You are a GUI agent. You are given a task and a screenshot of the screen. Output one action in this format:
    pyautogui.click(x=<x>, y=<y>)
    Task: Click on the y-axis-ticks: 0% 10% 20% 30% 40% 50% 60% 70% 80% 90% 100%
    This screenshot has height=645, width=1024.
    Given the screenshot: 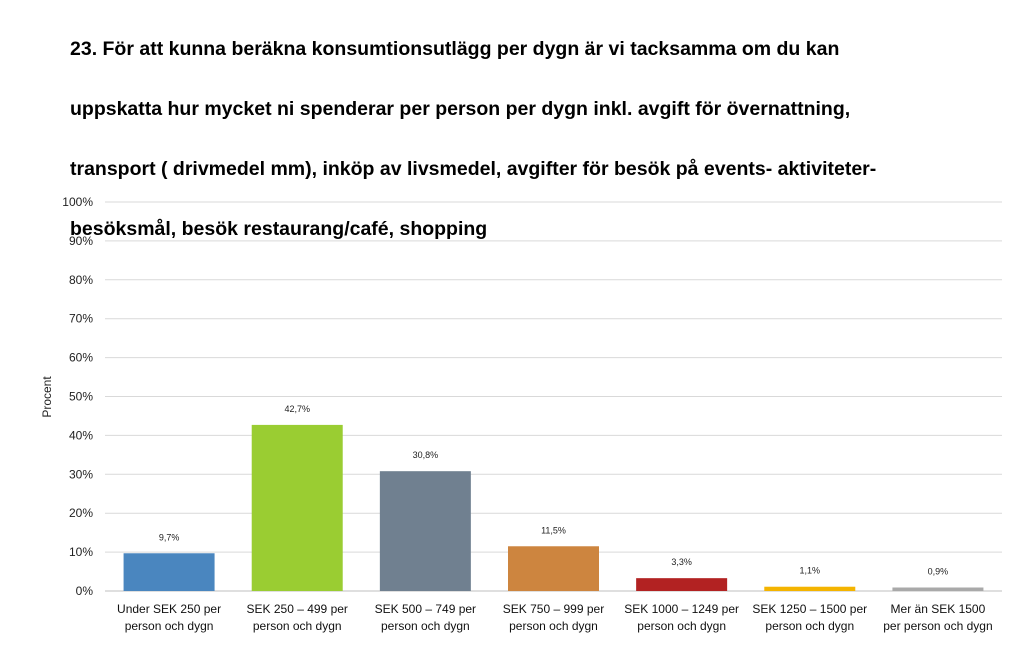 What is the action you would take?
    pyautogui.click(x=77, y=396)
    